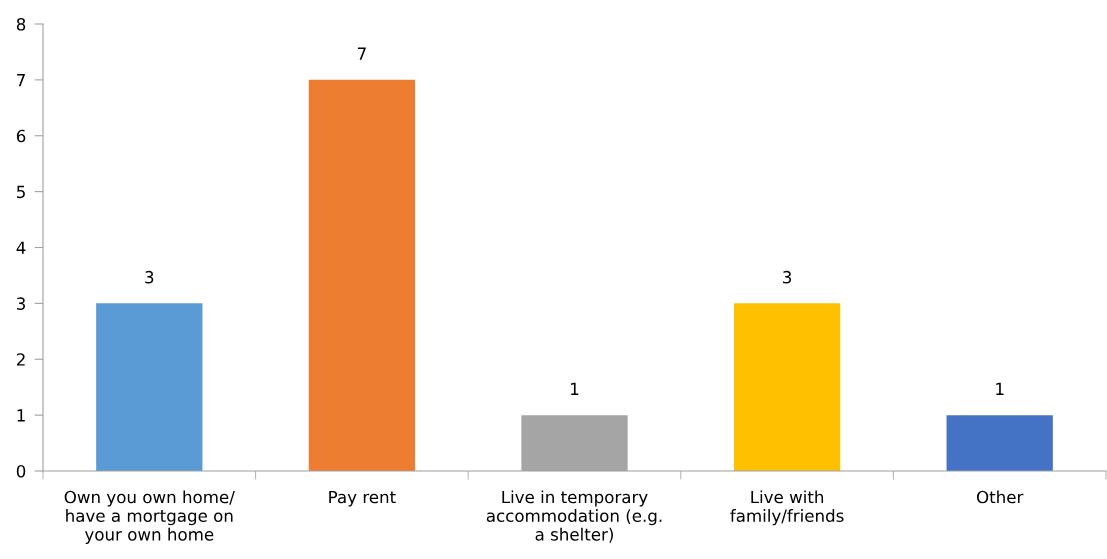 This screenshot has height=559, width=1107. What do you see at coordinates (361, 53) in the screenshot?
I see `data-label: 7` at bounding box center [361, 53].